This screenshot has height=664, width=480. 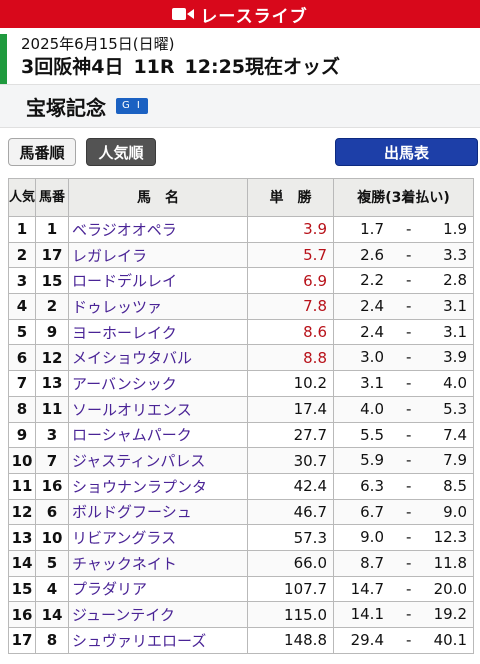 I want to click on place-odds: 2.4 - 3.1, so click(x=403, y=306).